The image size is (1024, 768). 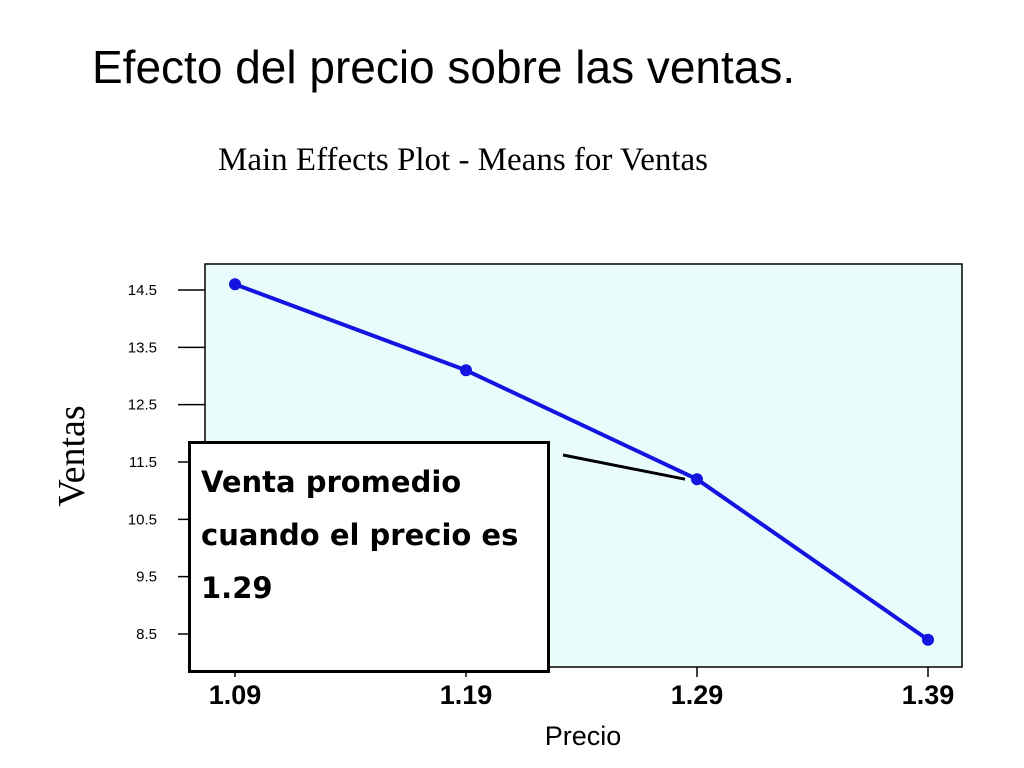 I want to click on y-tick-label: 10.5, so click(x=142, y=519).